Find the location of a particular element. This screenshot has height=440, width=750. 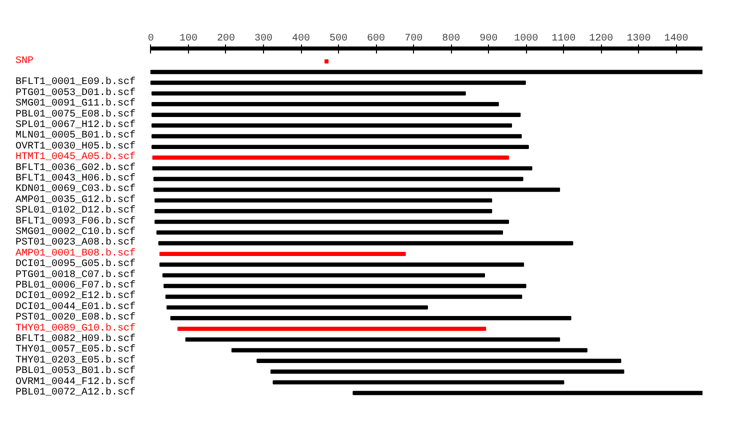

x-tick-label: 0 is located at coordinates (151, 39).